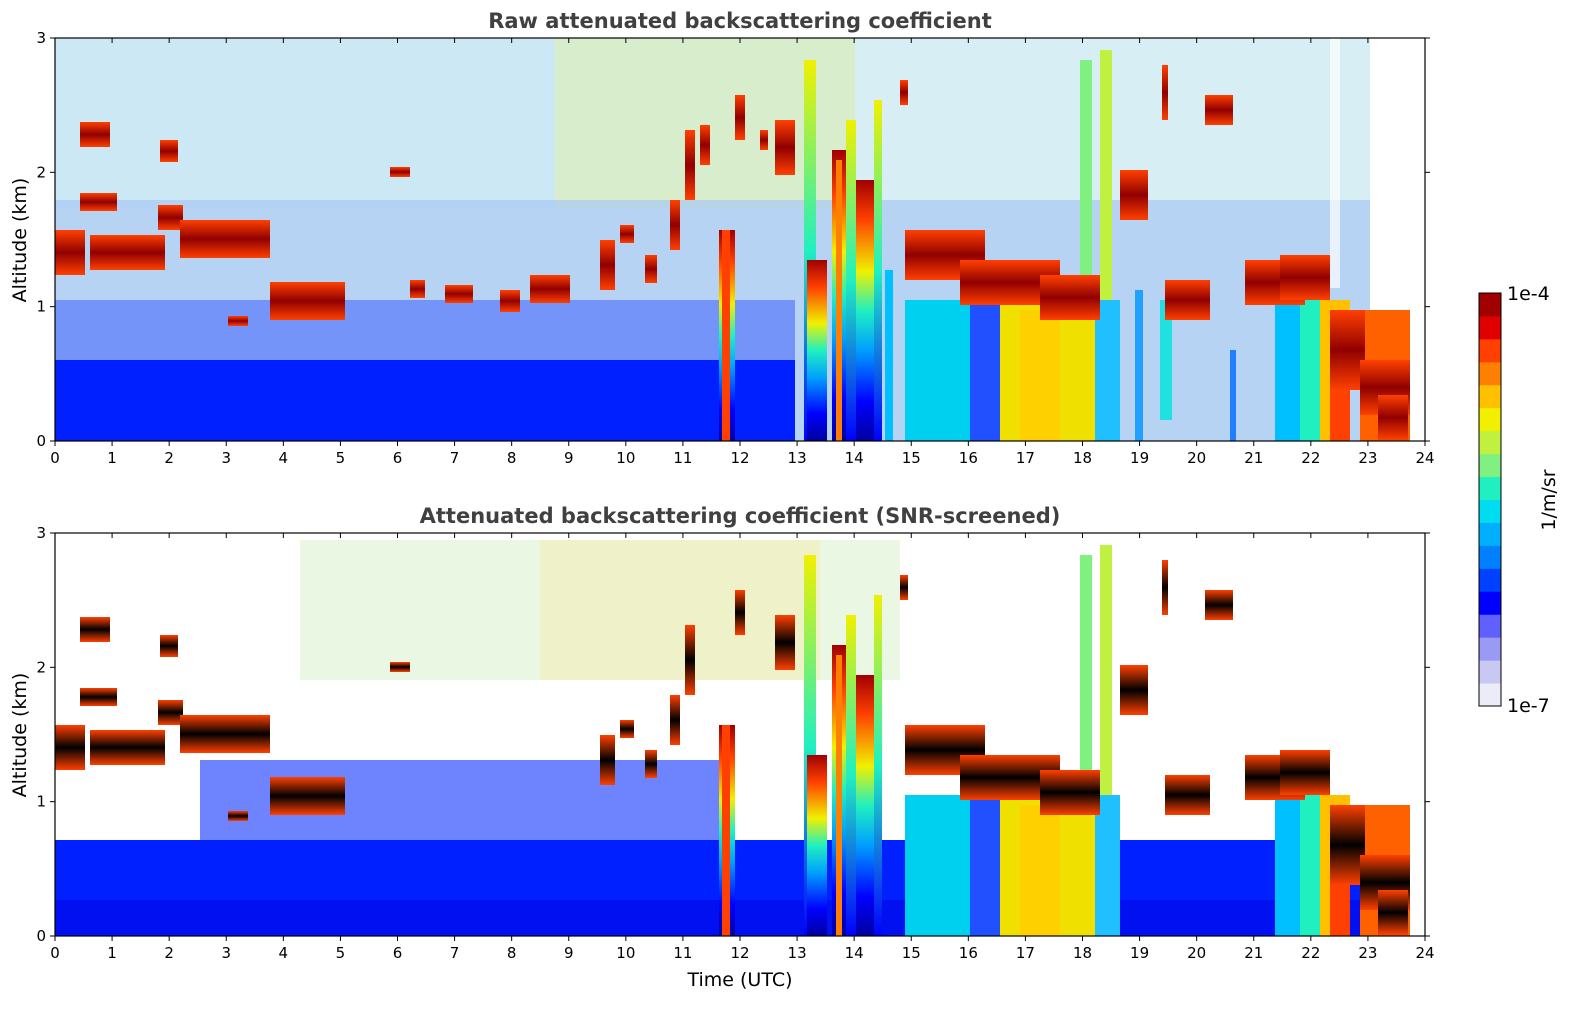 Image resolution: width=1595 pixels, height=1020 pixels. What do you see at coordinates (226, 953) in the screenshot?
I see `bottom-x-tick-label: 3` at bounding box center [226, 953].